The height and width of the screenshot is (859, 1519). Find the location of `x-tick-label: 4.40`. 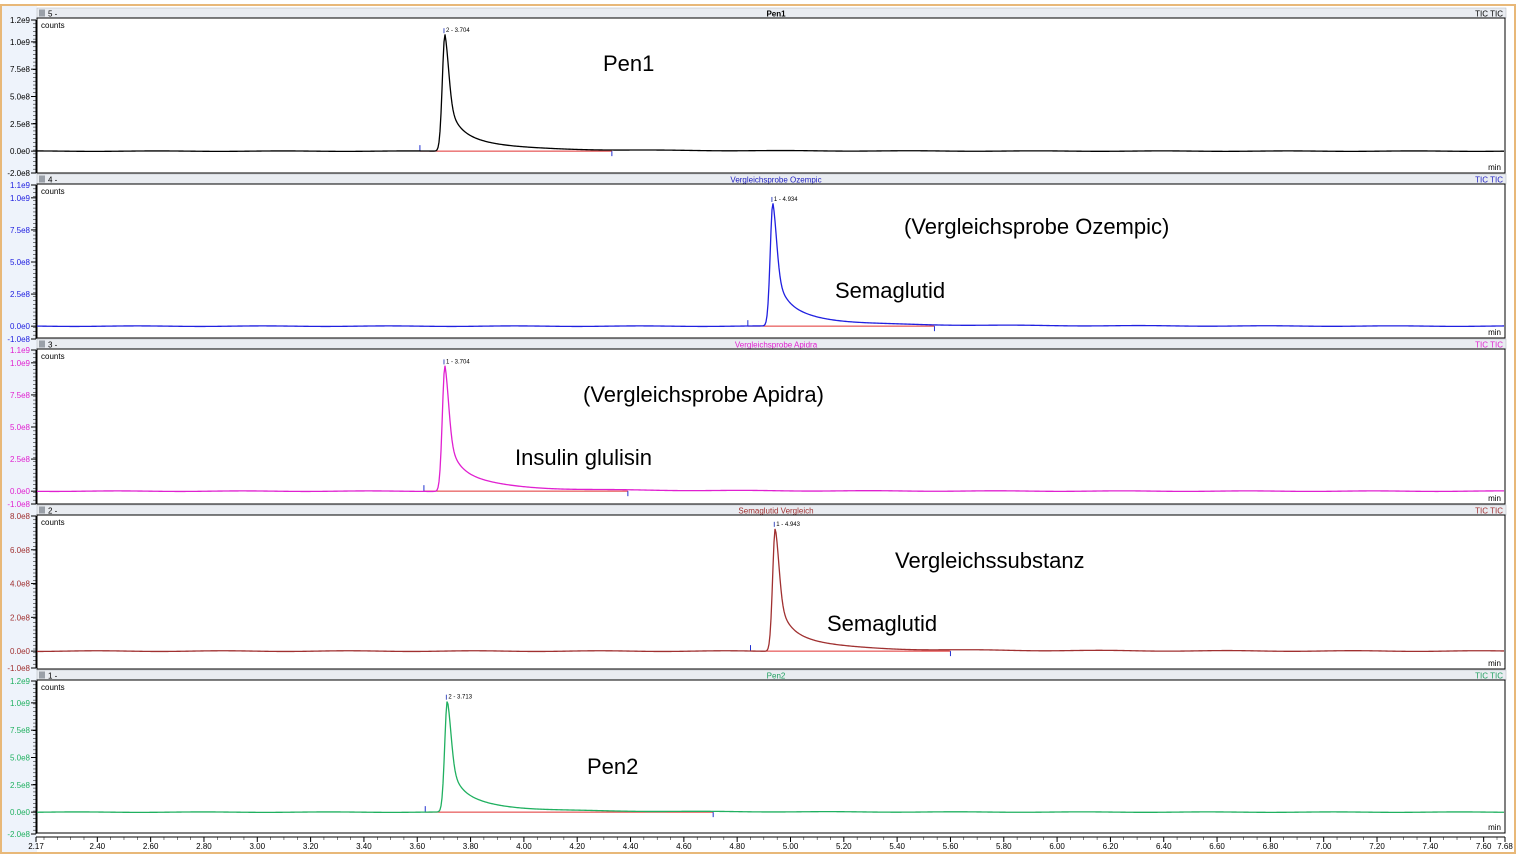

x-tick-label: 4.40 is located at coordinates (631, 846).